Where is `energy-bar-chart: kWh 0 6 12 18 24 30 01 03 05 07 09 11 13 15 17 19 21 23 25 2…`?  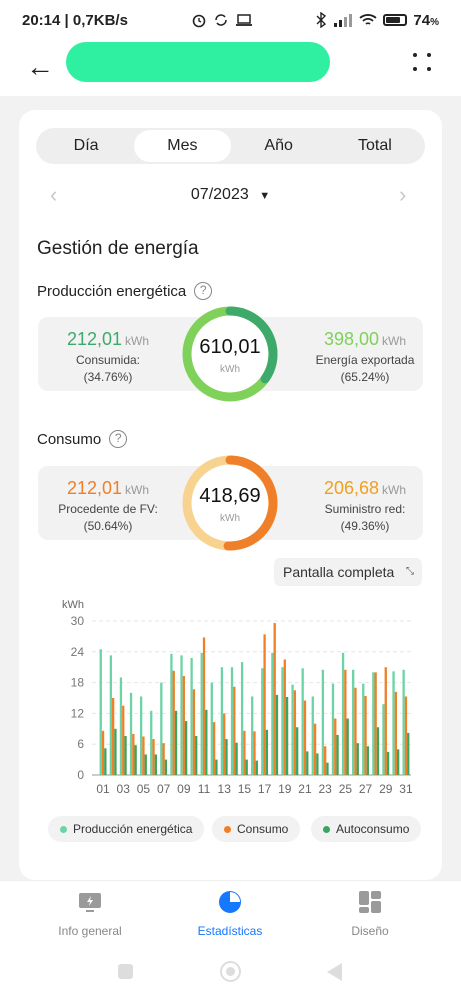 energy-bar-chart: kWh 0 6 12 18 24 30 01 03 05 07 09 11 13 15 17 19 21 23 25 2… is located at coordinates (237, 696).